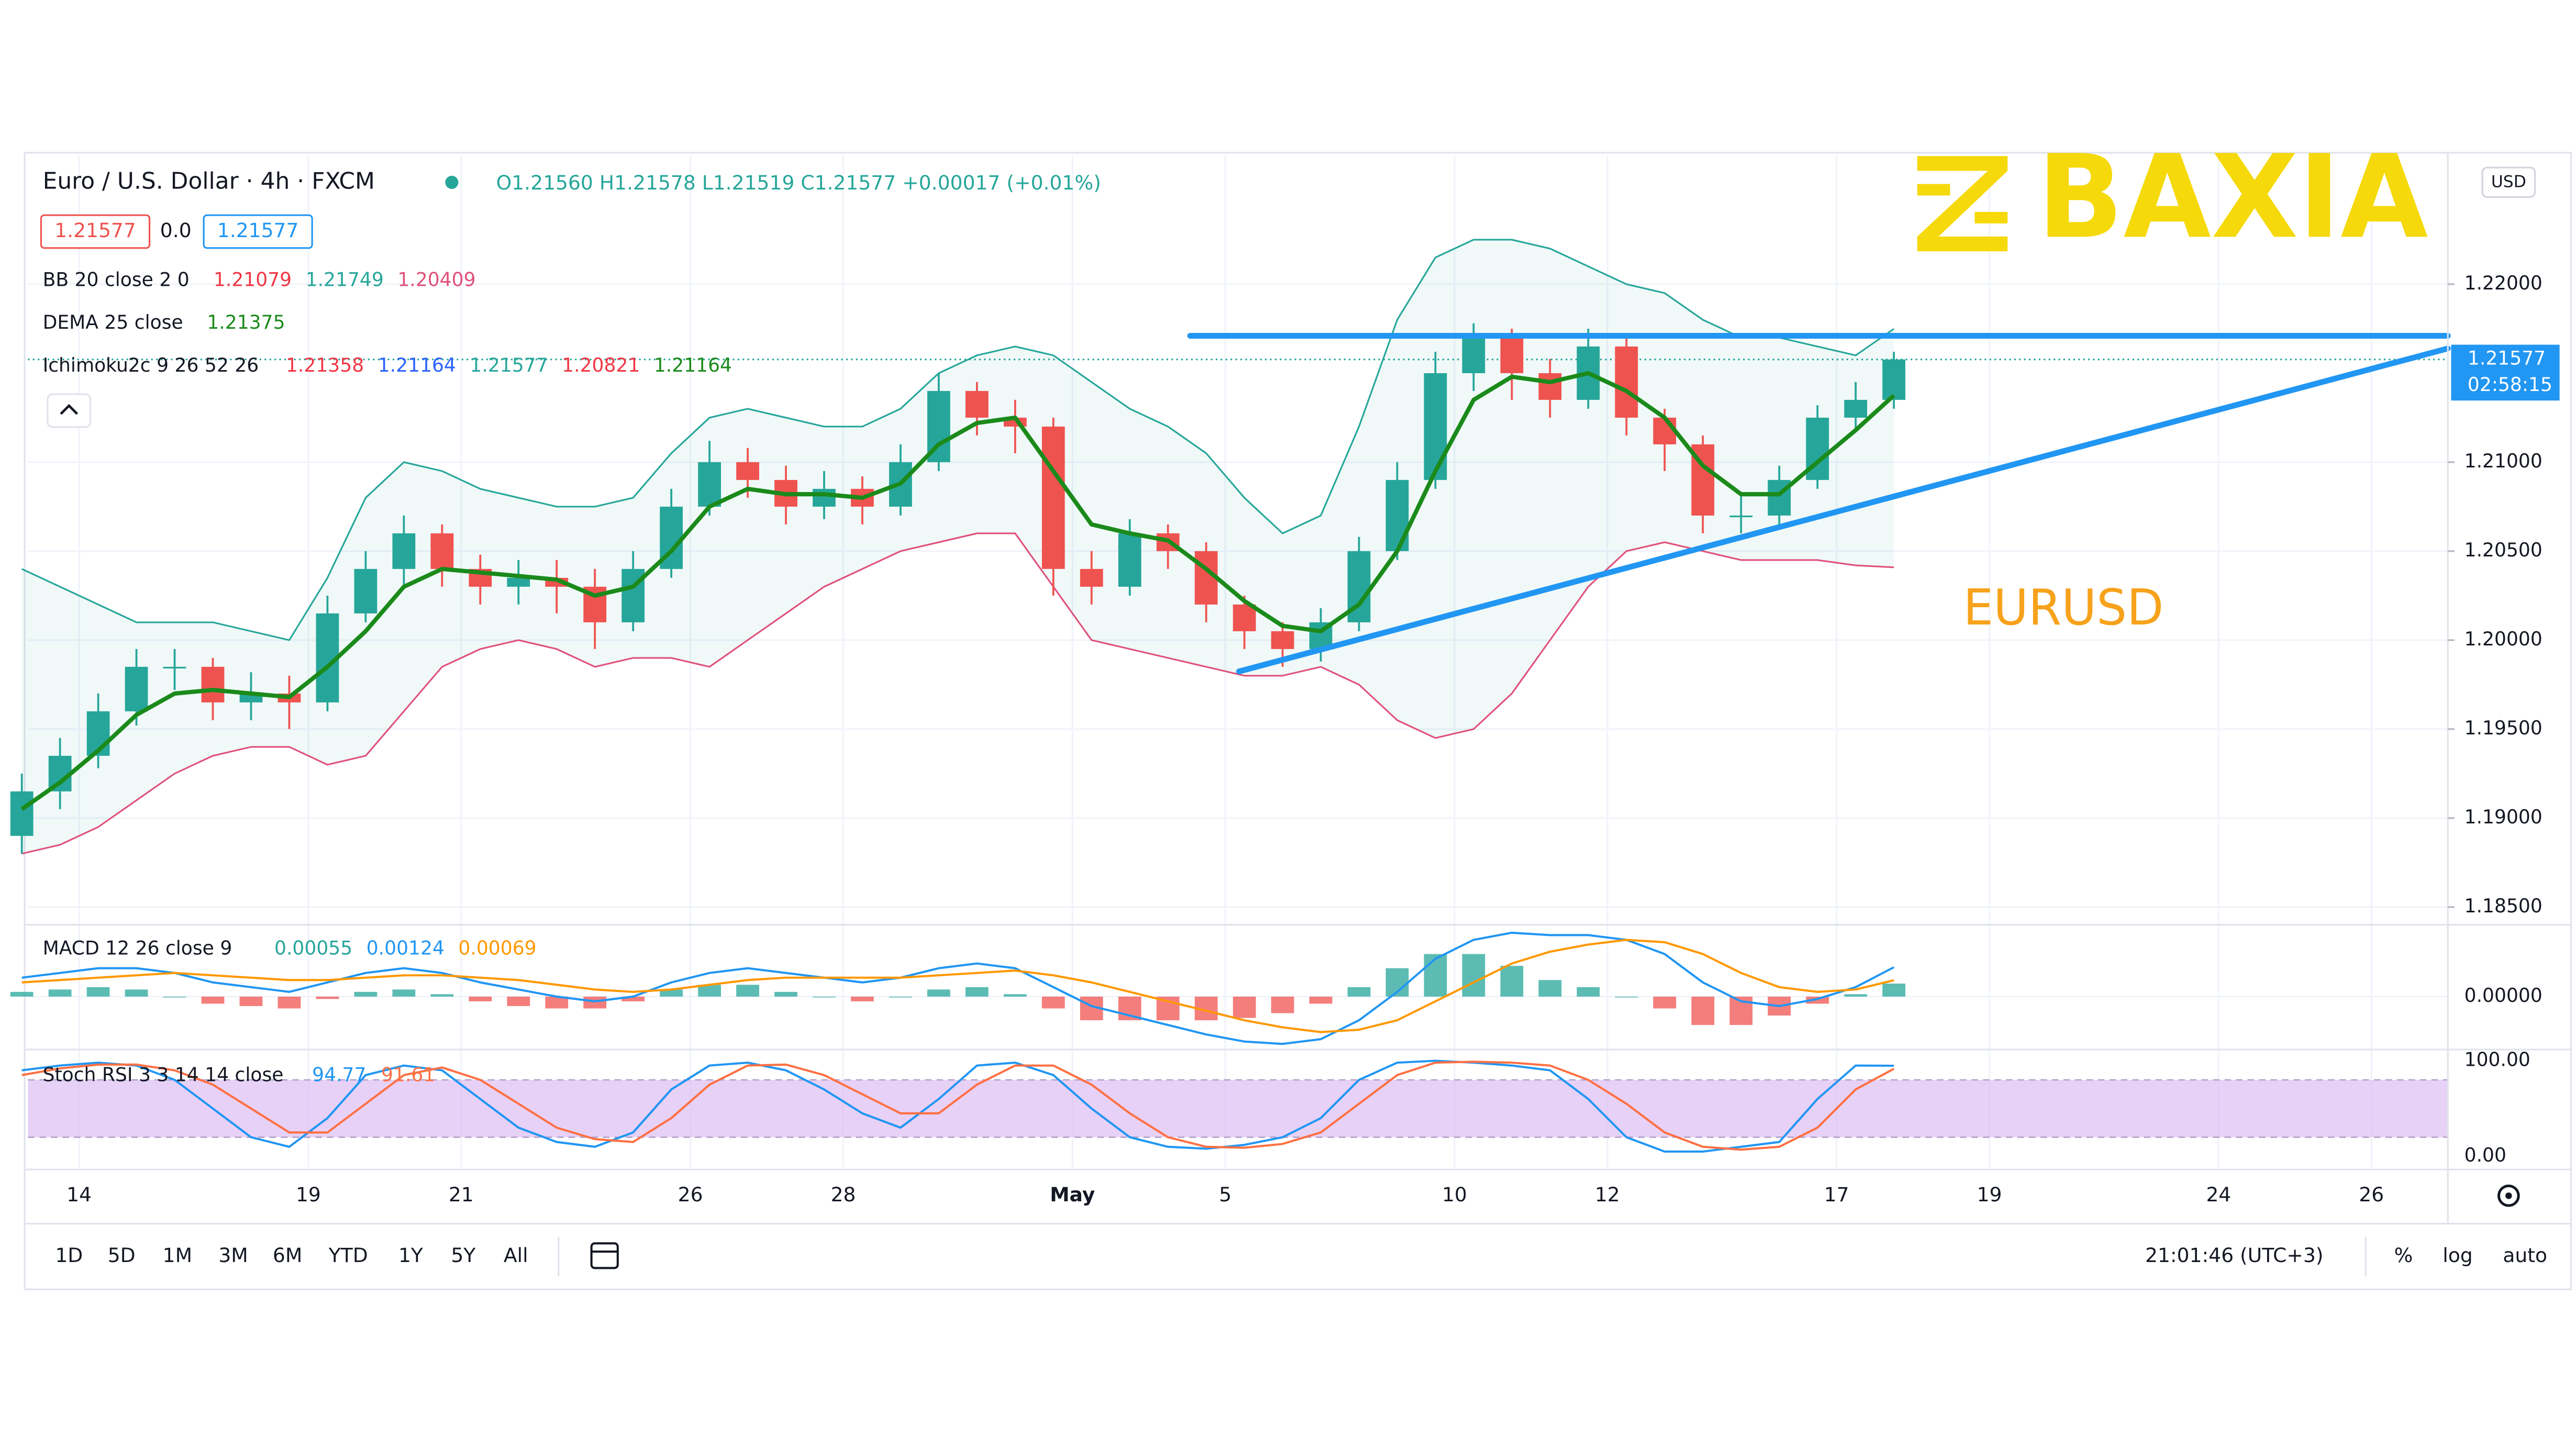  What do you see at coordinates (233, 1256) in the screenshot?
I see `range-button: 3M` at bounding box center [233, 1256].